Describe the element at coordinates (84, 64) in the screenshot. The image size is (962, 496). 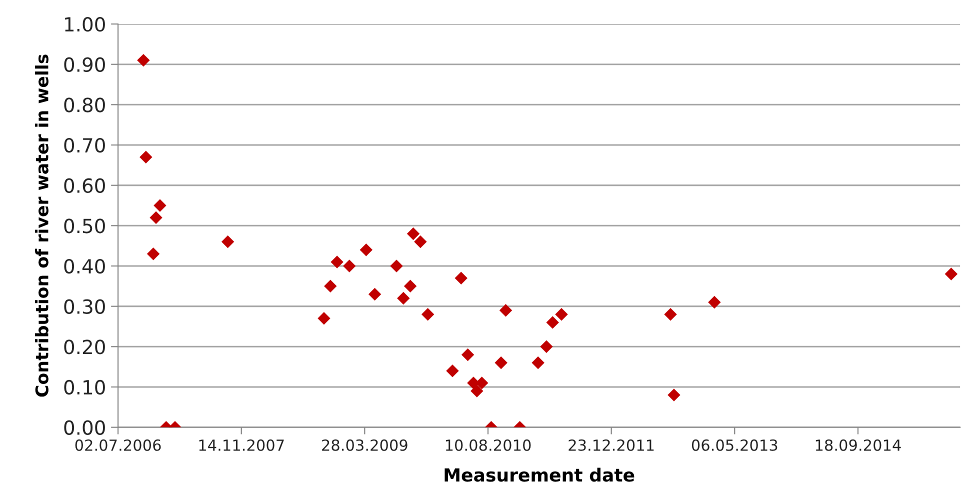
I see `y-tick-label: 0.90` at that location.